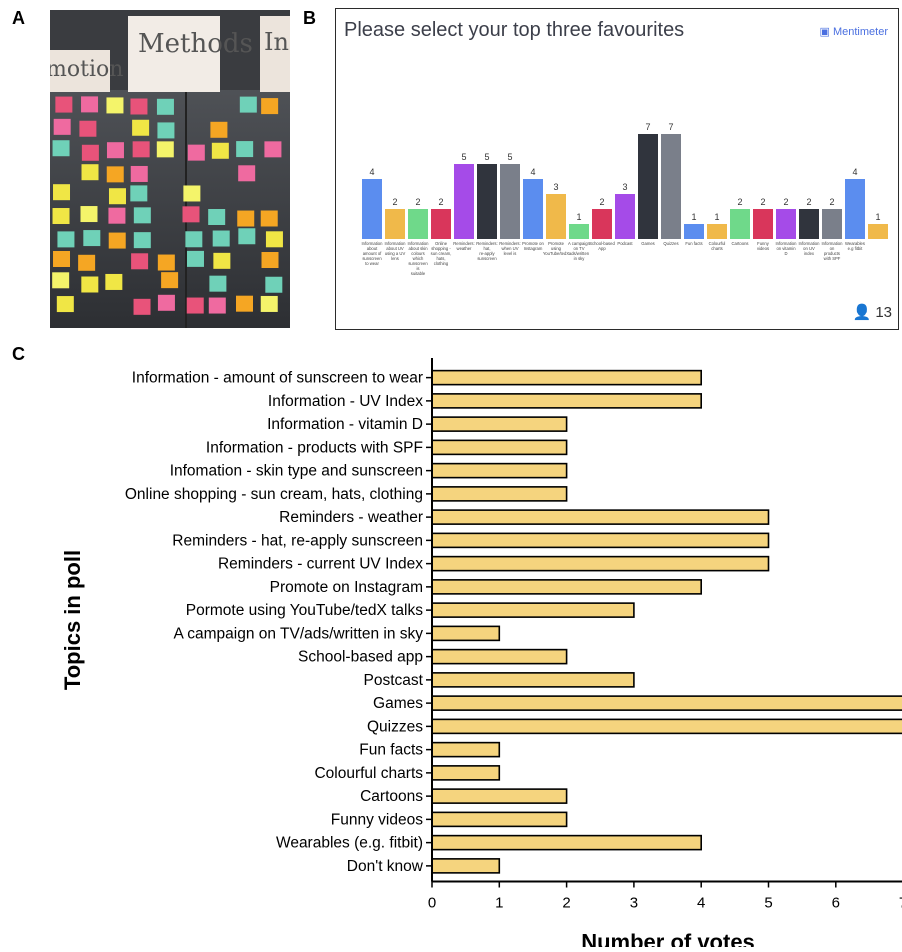 Image resolution: width=902 pixels, height=952 pixels. I want to click on menti-bar-value: 3, so click(555, 187).